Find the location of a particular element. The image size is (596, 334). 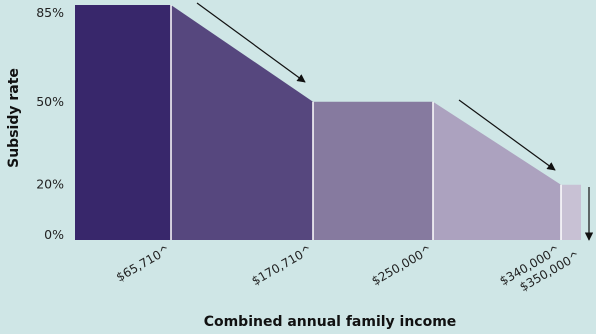

y-tick-label: 85% is located at coordinates (50, 12).